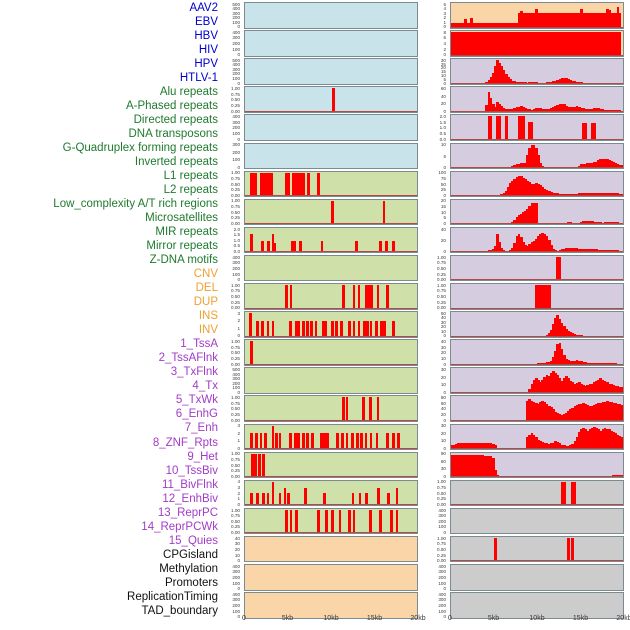 Image resolution: width=630 pixels, height=630 pixels. What do you see at coordinates (444, 83) in the screenshot?
I see `right-ytick: 0` at bounding box center [444, 83].